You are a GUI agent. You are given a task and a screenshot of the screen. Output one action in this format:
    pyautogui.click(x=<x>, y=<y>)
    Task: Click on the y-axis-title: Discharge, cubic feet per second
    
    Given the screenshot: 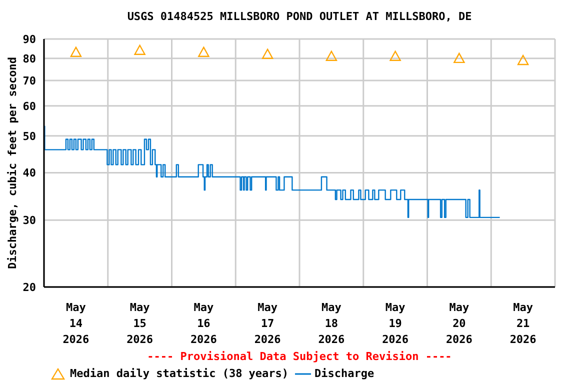 What is the action you would take?
    pyautogui.click(x=12, y=163)
    